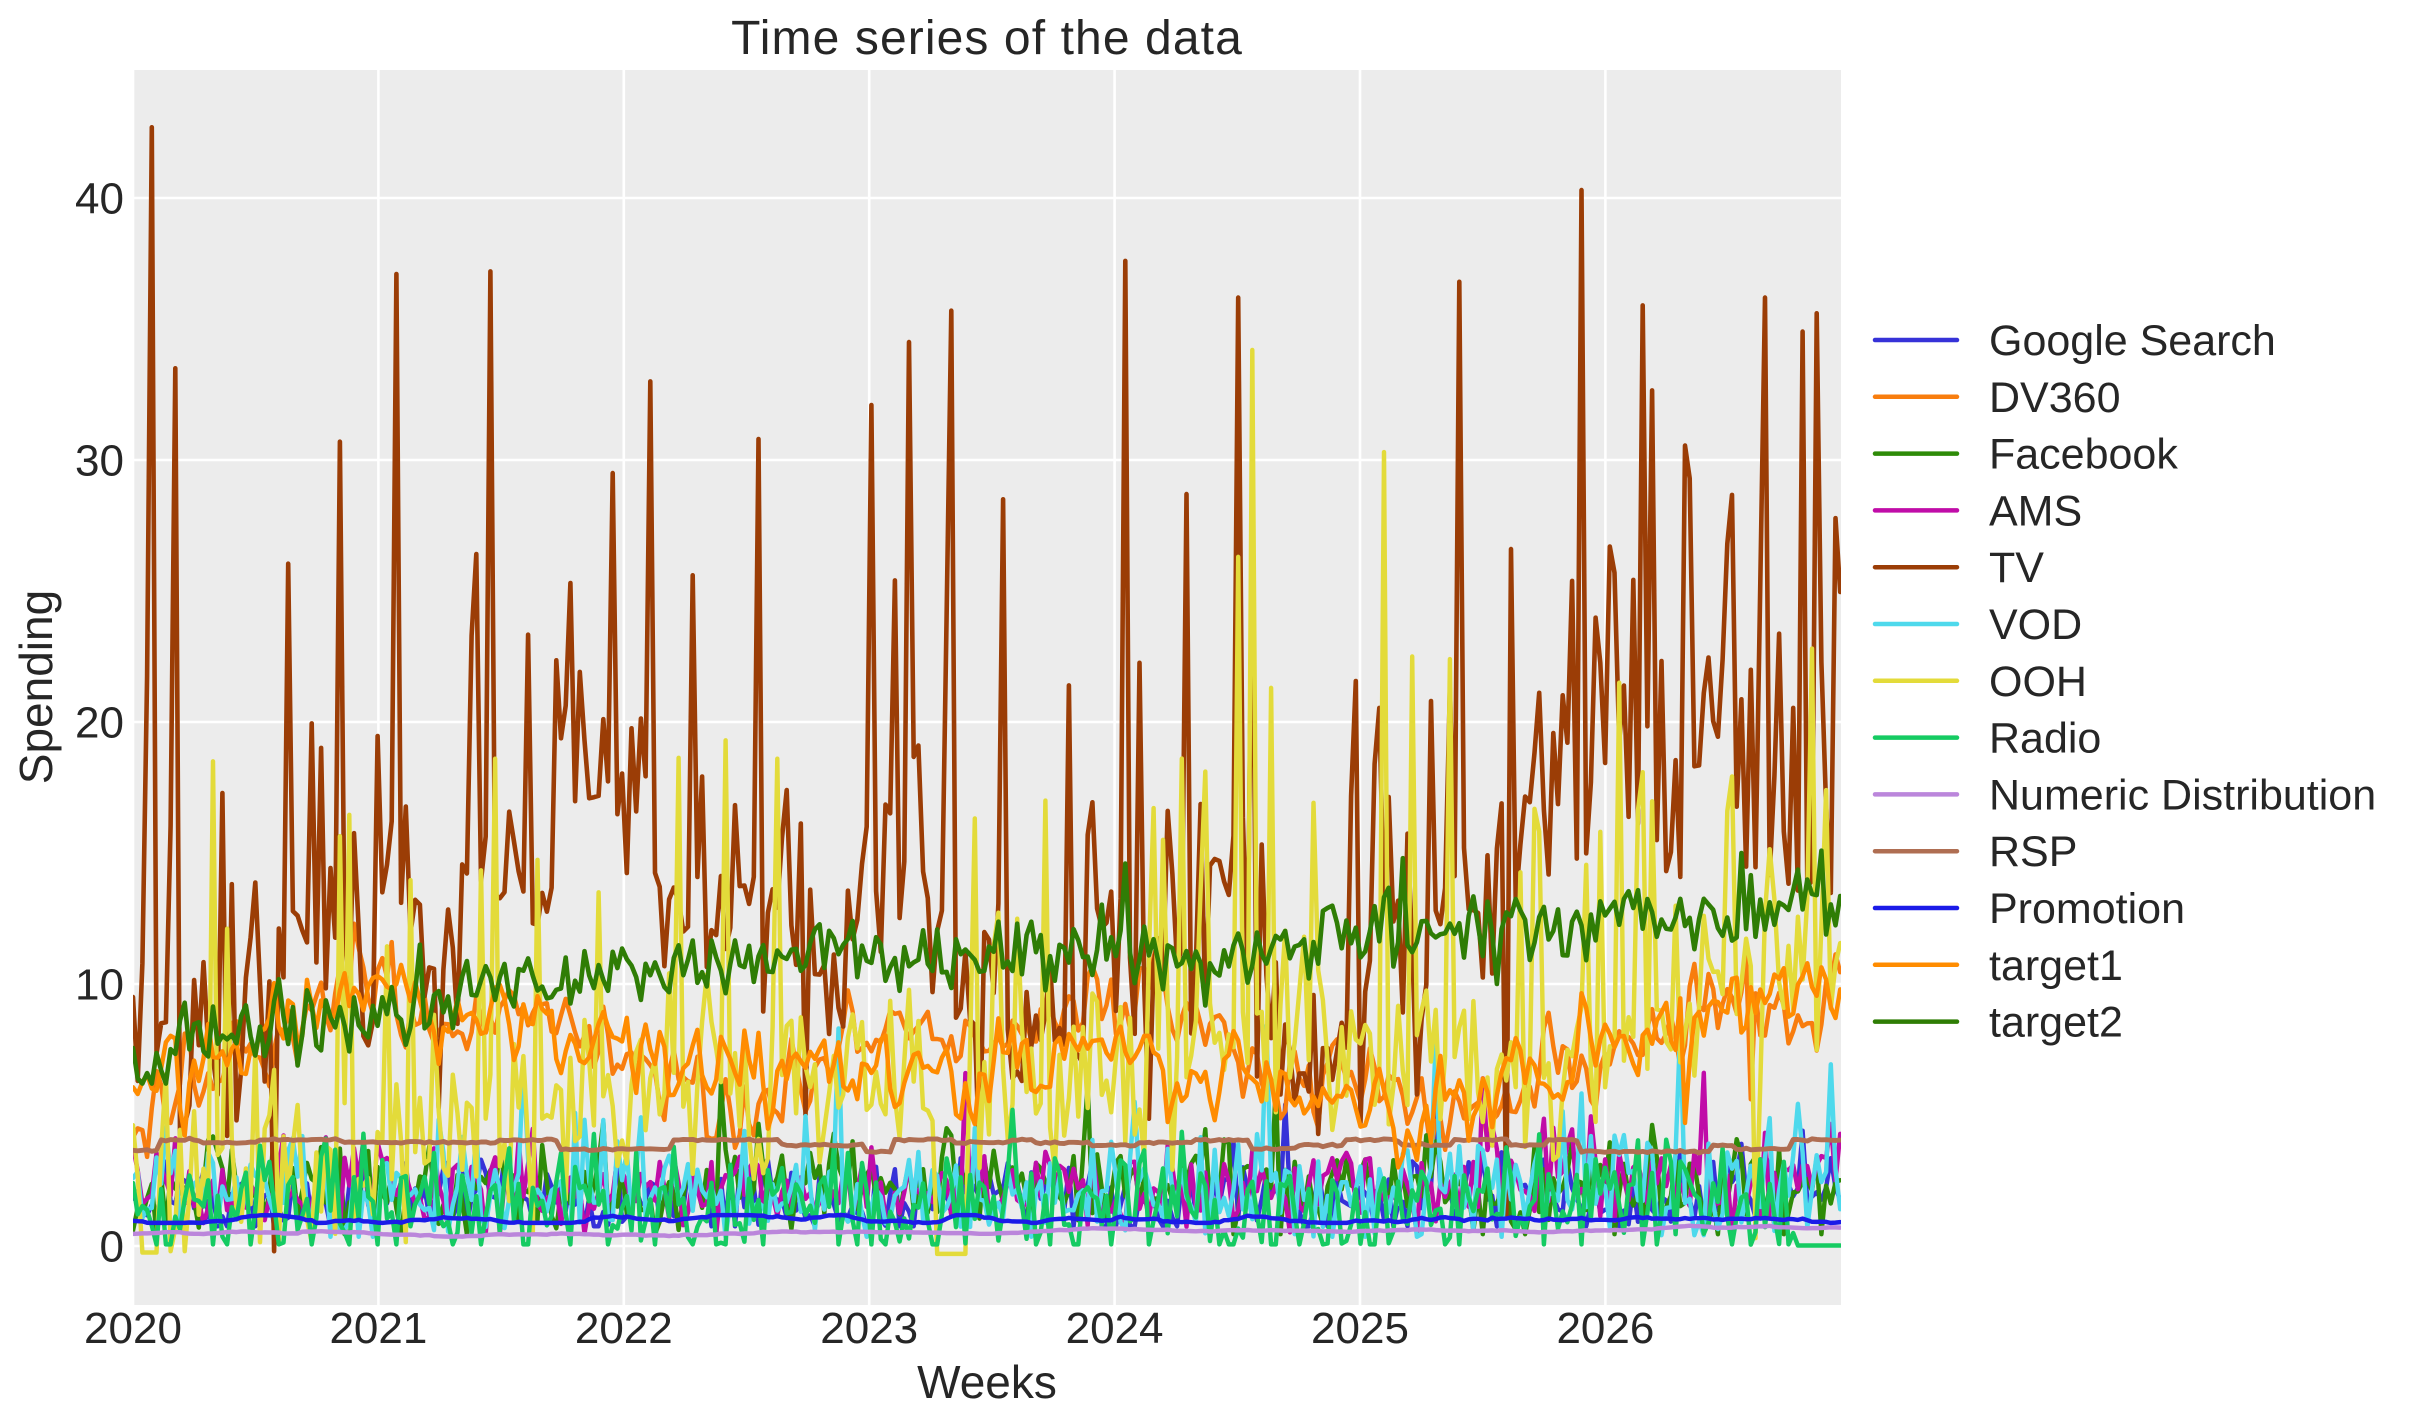 This screenshot has height=1423, width=2423. What do you see at coordinates (99, 984) in the screenshot?
I see `svg-text: 10` at bounding box center [99, 984].